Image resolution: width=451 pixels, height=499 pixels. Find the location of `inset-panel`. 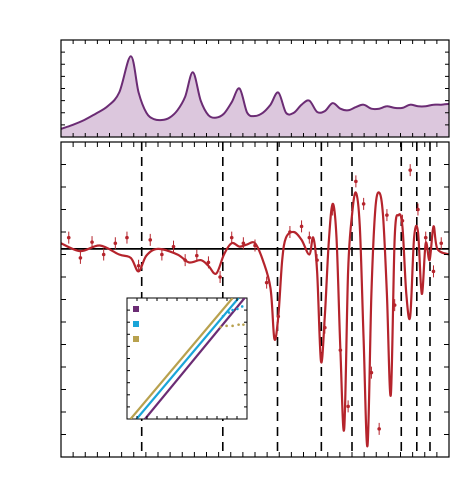

inset-panel is located at coordinates (187, 358).